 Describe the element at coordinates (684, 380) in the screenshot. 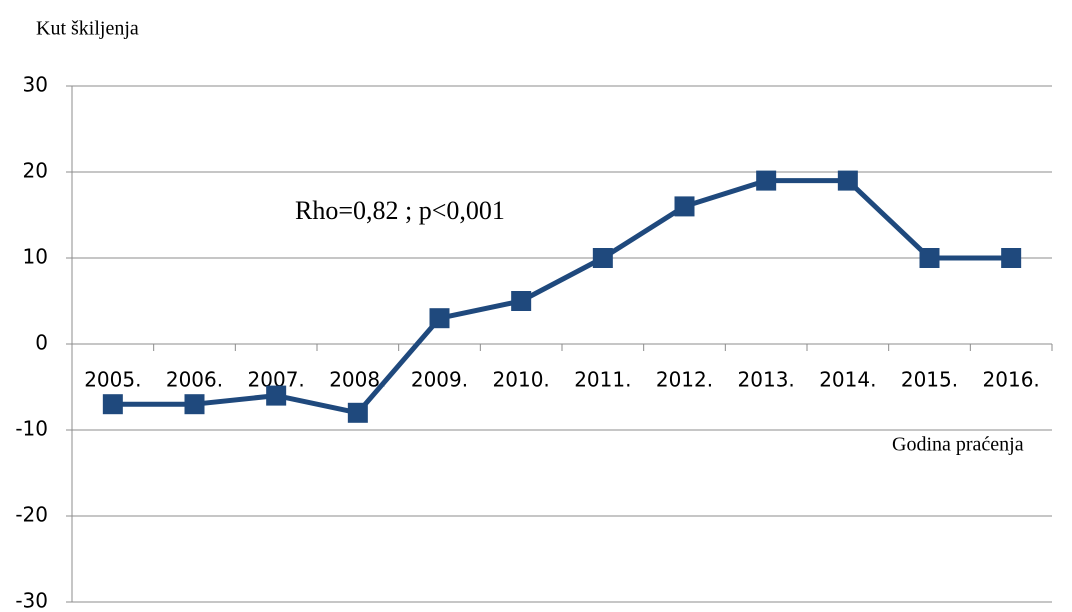

I see `x-tick-label: 2012.` at that location.